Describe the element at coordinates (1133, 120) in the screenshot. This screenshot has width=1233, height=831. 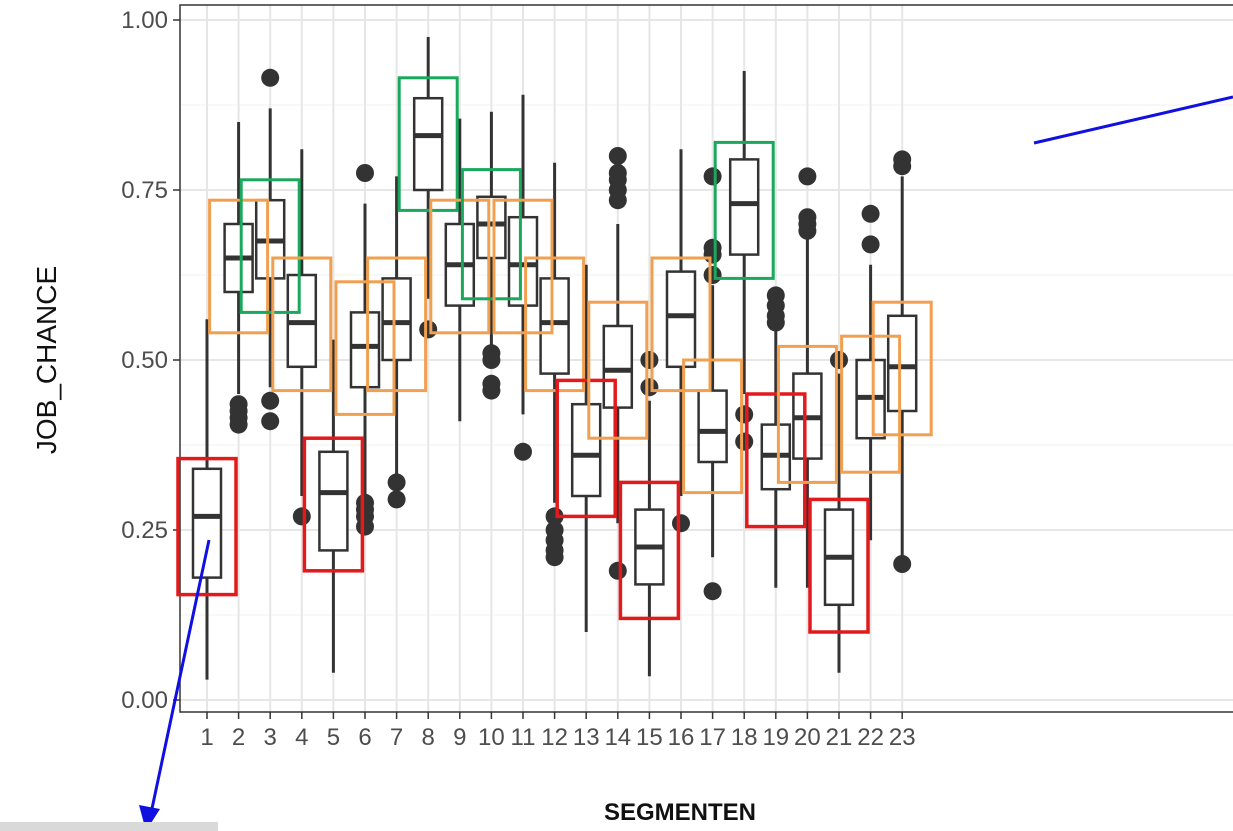
I see `annotation-pointer-line` at that location.